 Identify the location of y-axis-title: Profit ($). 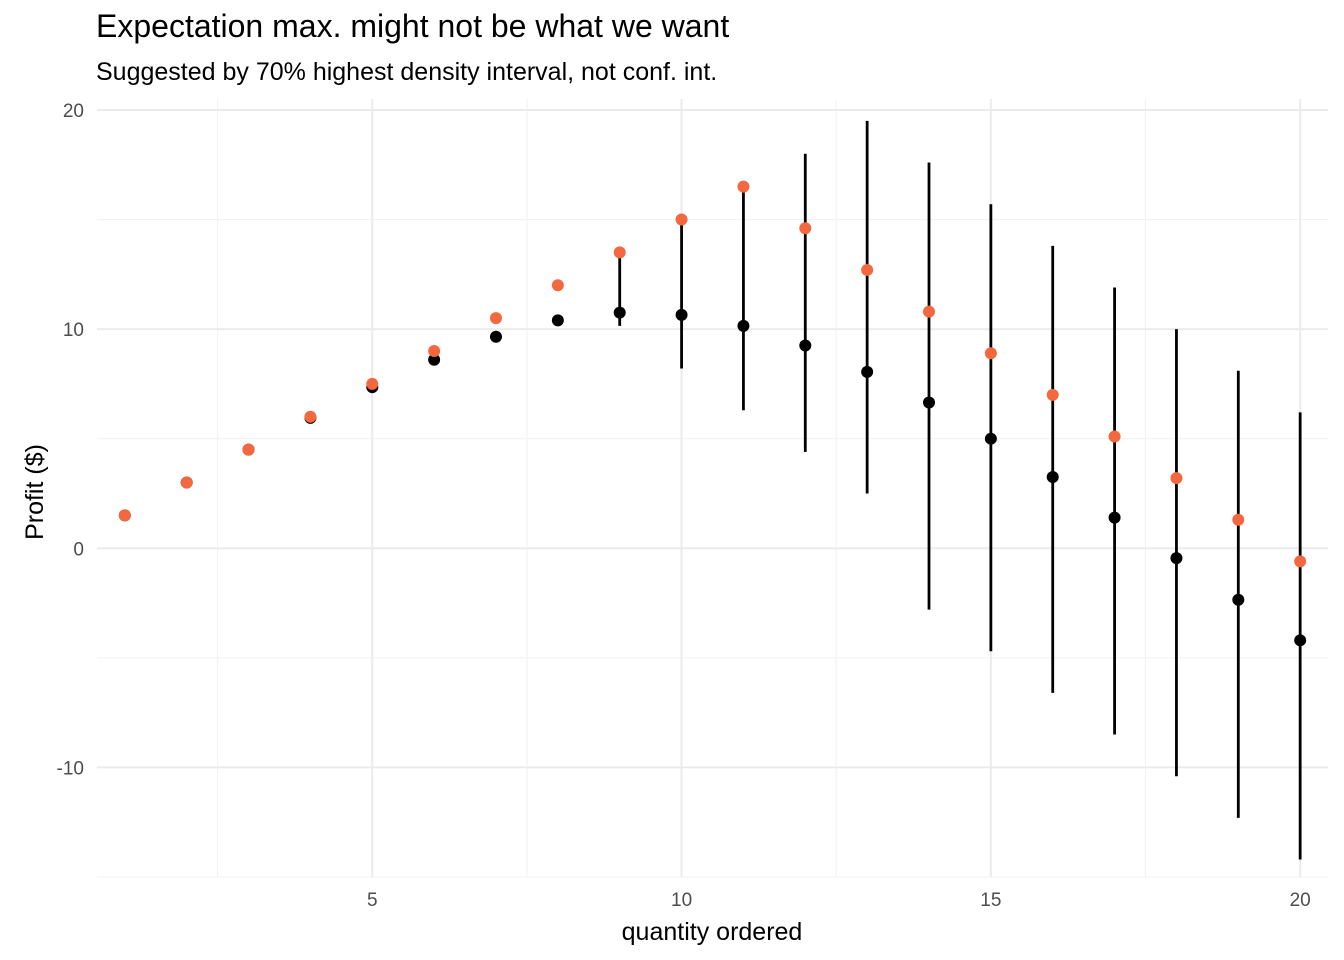
(35, 492).